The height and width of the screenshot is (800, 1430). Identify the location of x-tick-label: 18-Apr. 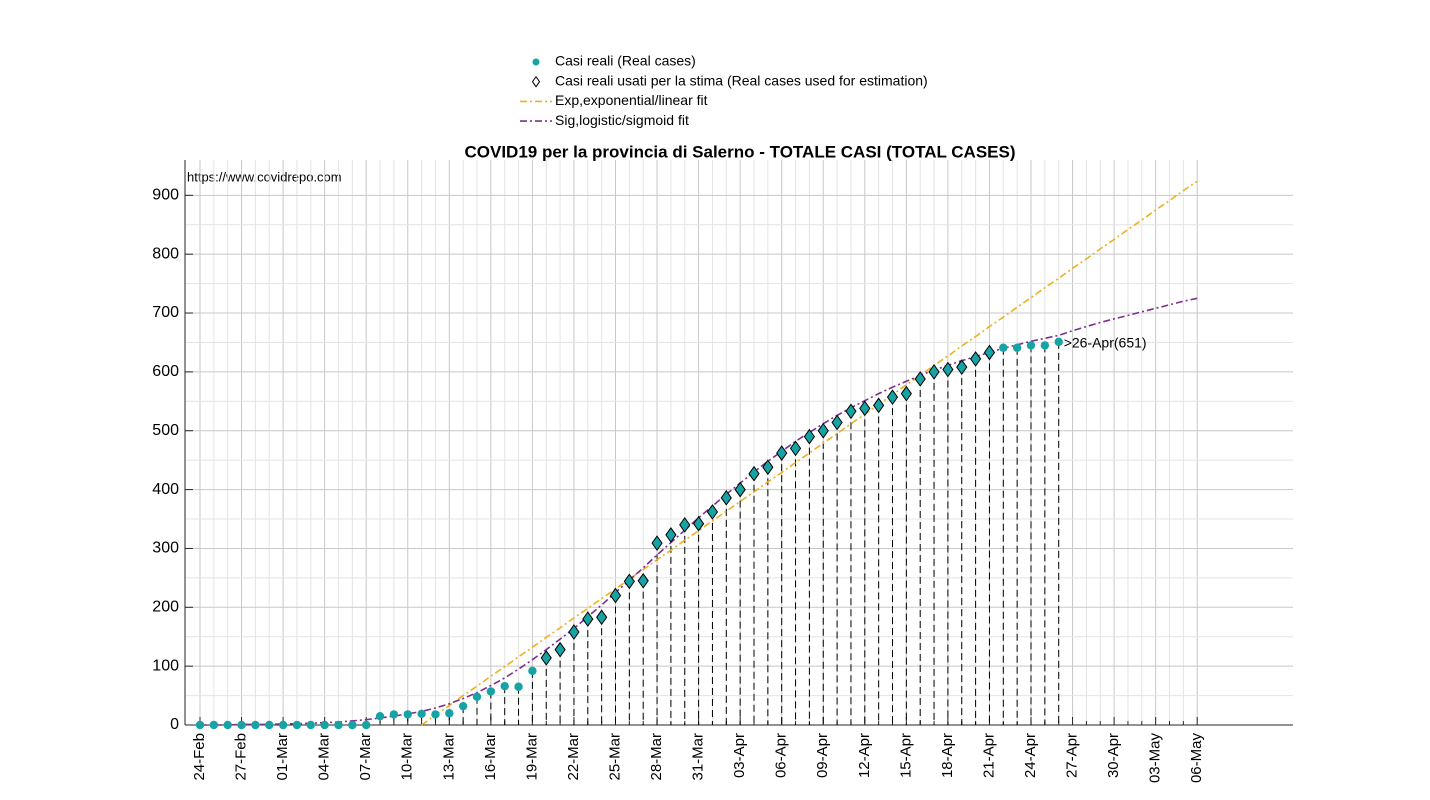
(947, 755).